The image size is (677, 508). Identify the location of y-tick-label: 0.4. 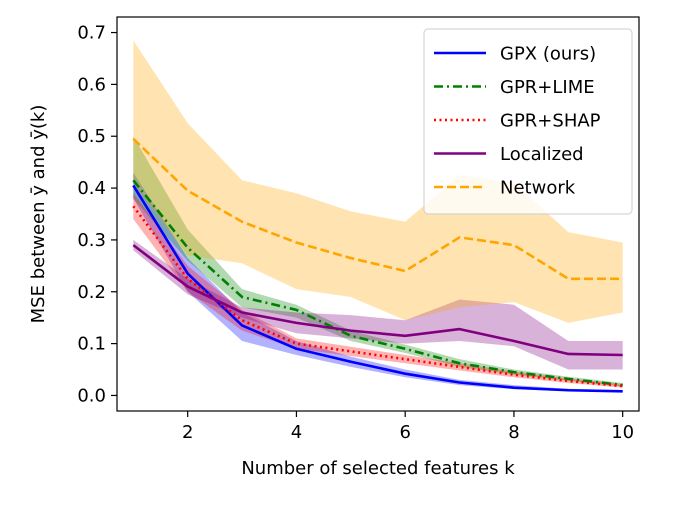
(91, 188).